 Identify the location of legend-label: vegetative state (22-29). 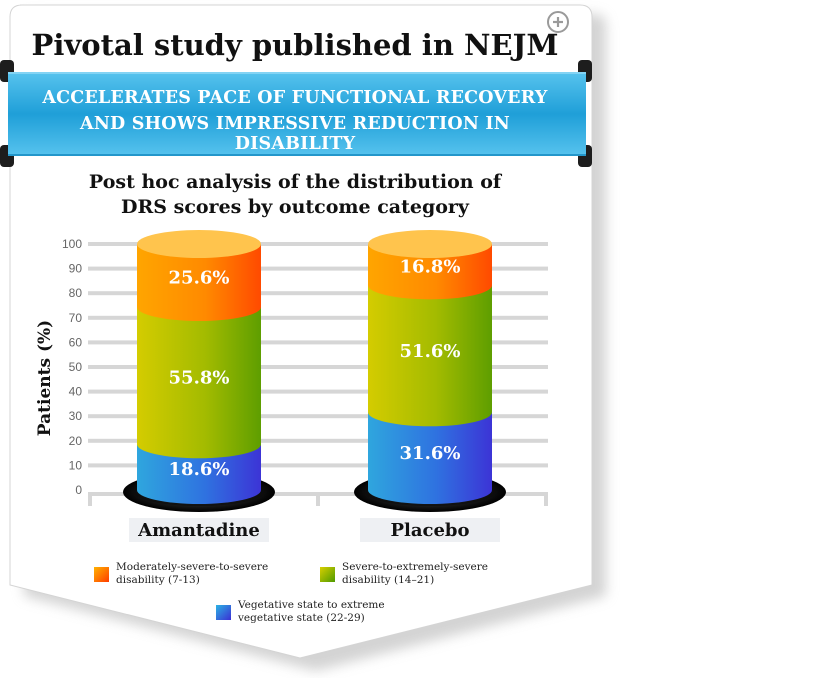
(301, 618).